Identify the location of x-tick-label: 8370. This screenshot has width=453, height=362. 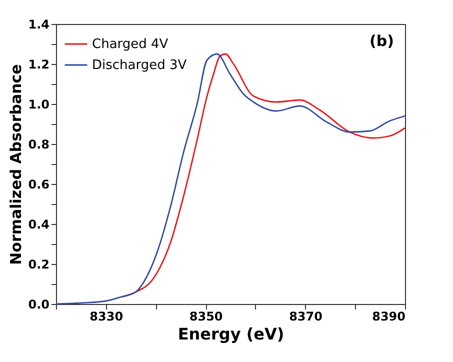
(305, 317).